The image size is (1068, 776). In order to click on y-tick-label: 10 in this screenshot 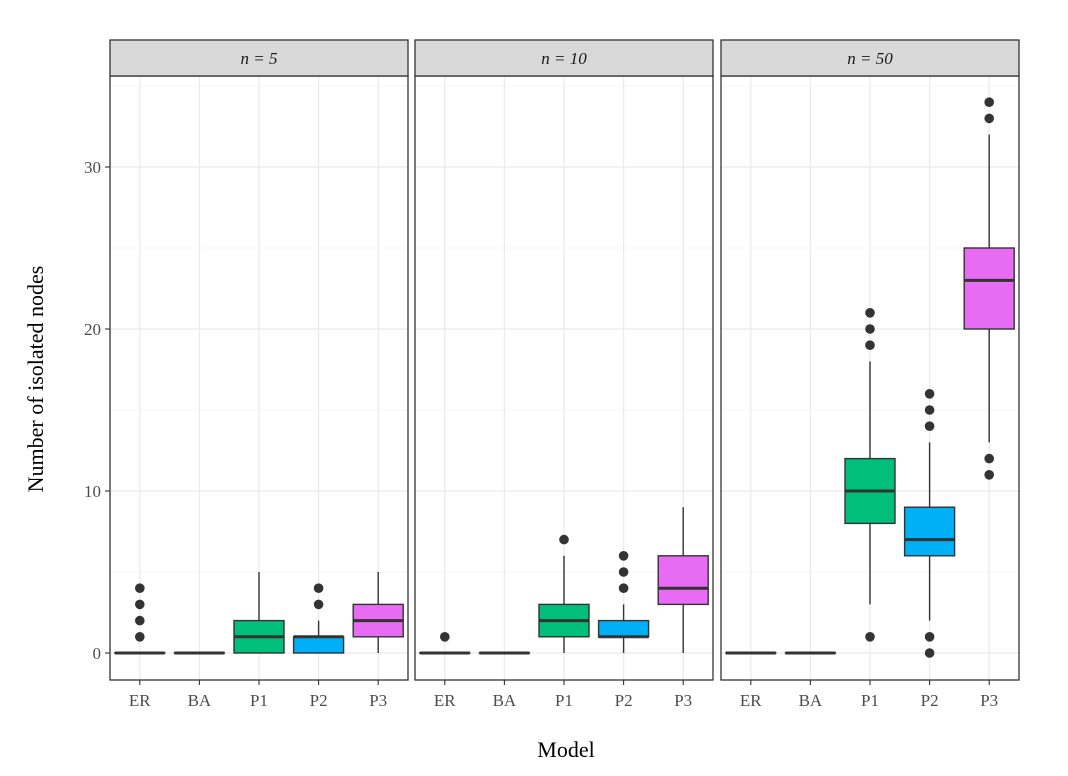, I will do `click(92, 491)`.